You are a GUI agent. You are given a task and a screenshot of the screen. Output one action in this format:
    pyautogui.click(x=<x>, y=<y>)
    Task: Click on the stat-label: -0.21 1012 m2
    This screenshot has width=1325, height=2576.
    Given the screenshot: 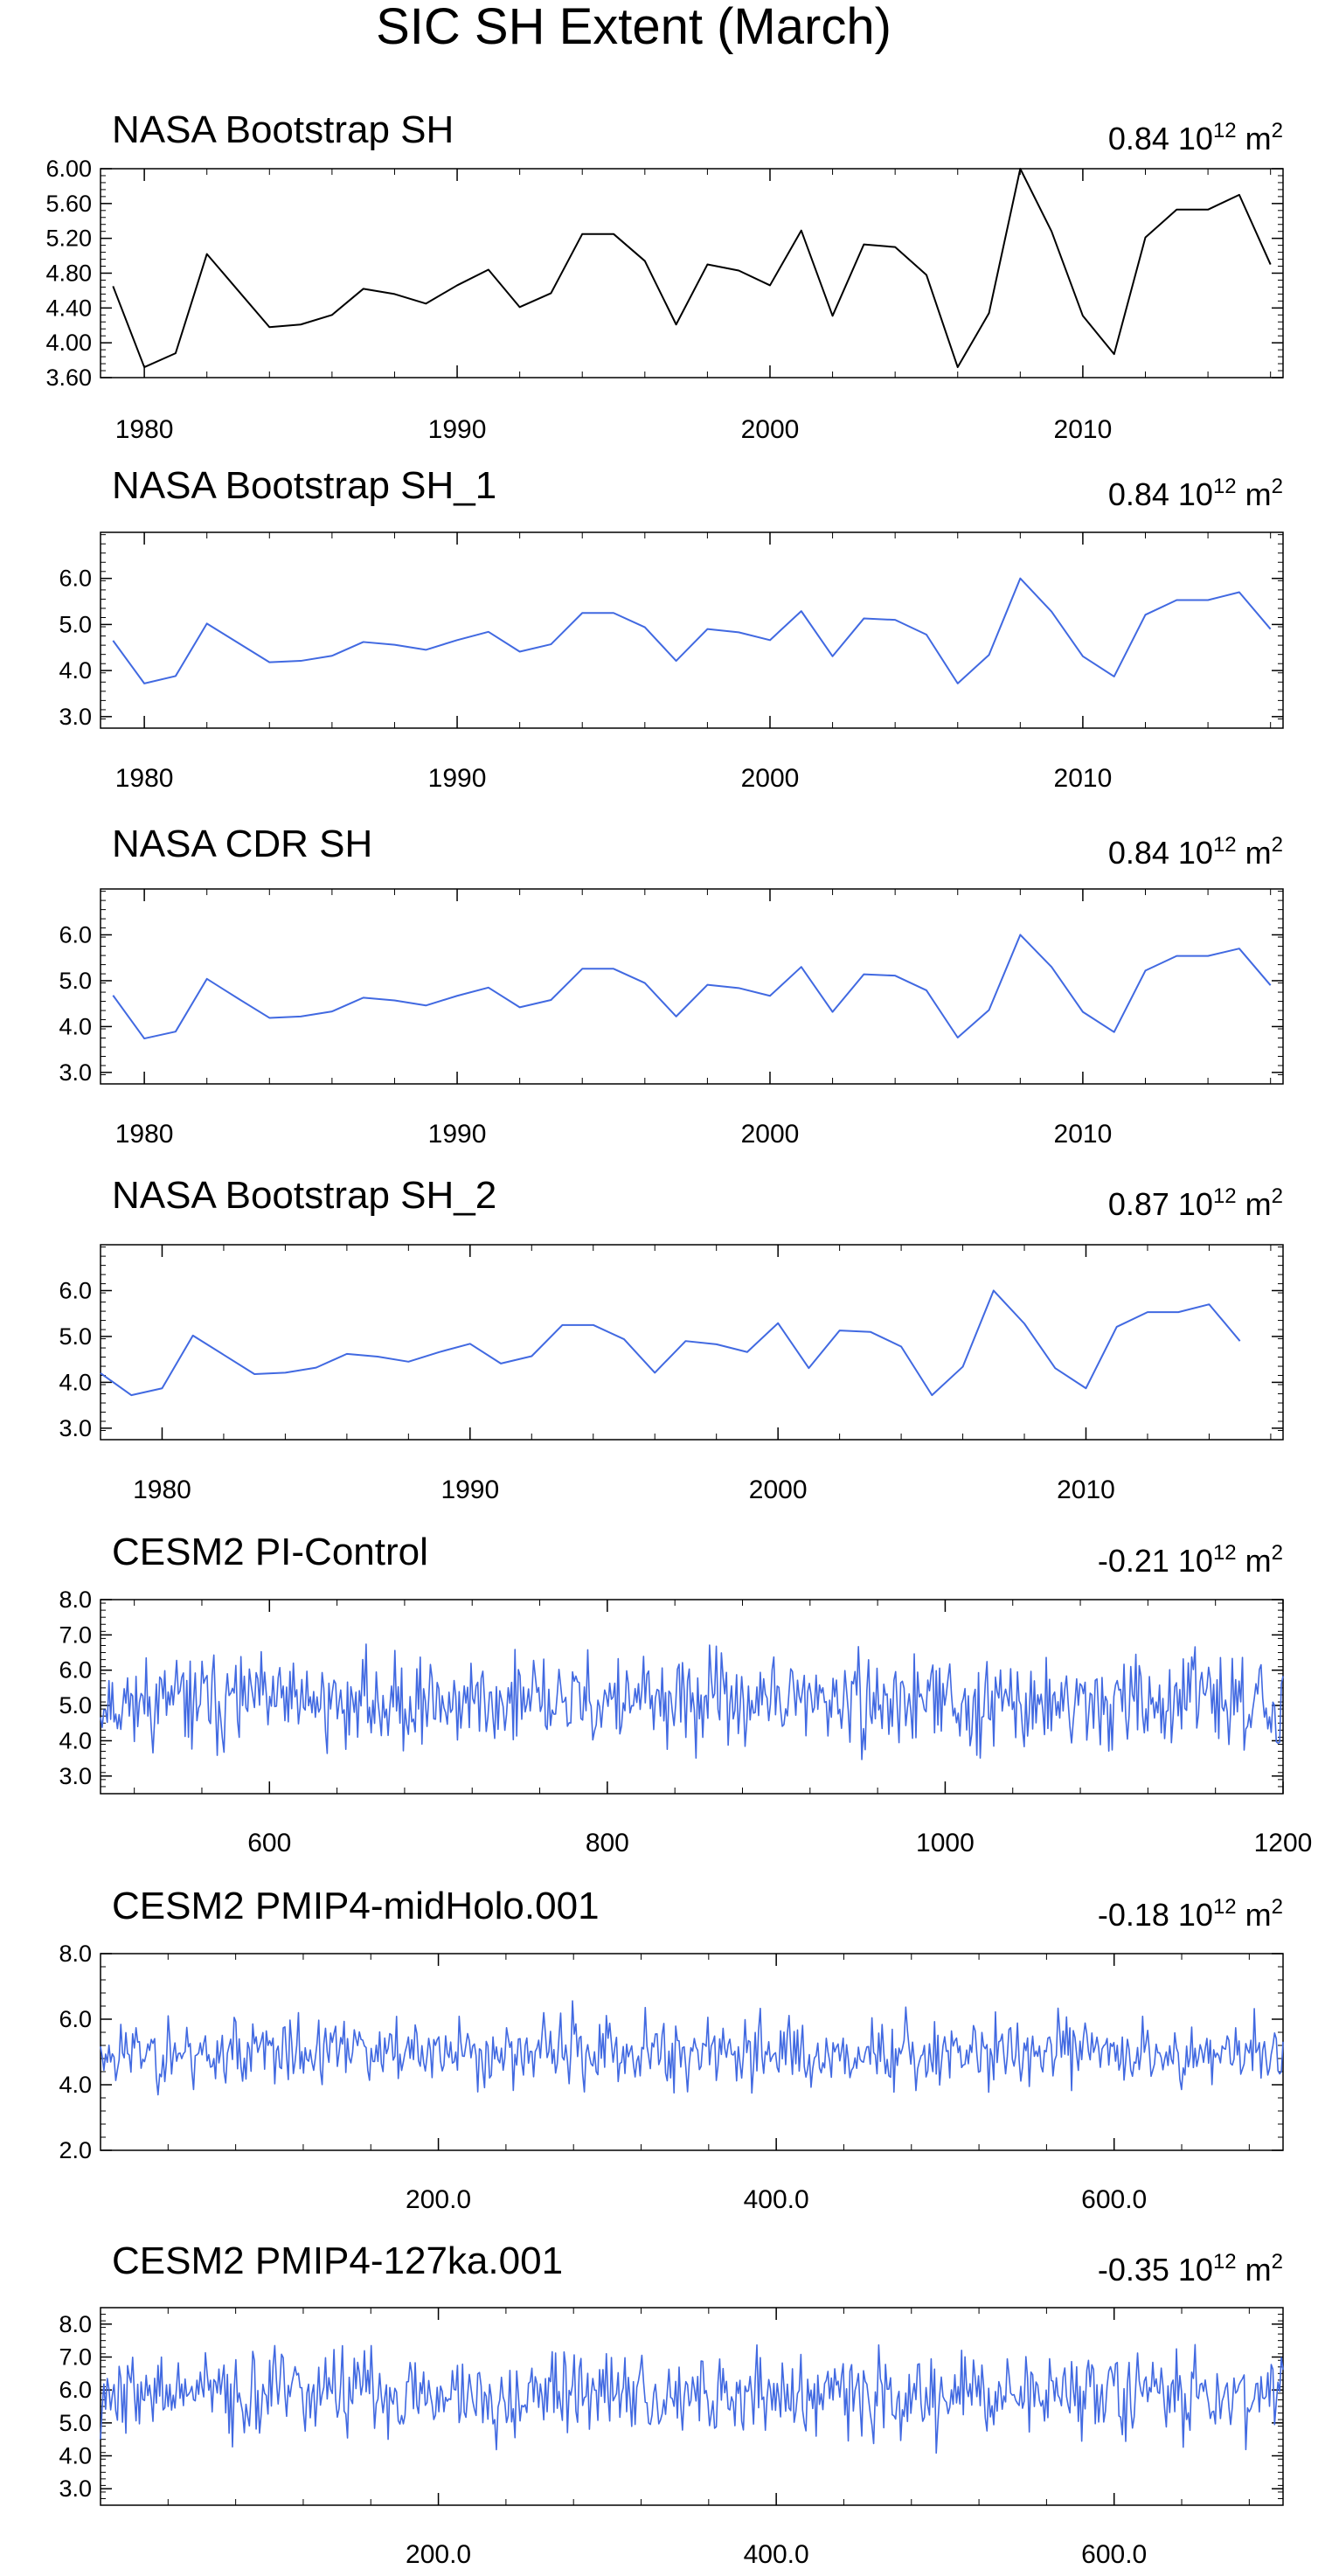 What is the action you would take?
    pyautogui.click(x=1190, y=1560)
    